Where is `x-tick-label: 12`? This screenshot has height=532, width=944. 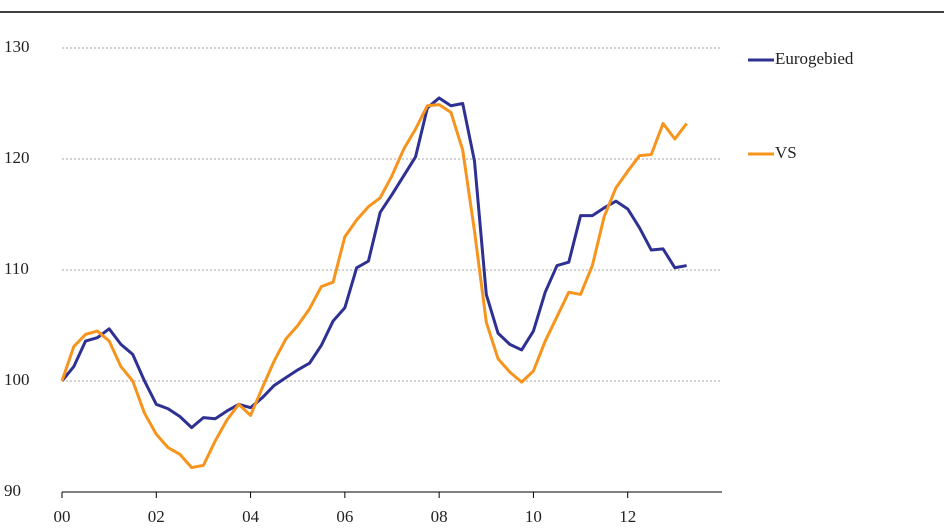 x-tick-label: 12 is located at coordinates (627, 516).